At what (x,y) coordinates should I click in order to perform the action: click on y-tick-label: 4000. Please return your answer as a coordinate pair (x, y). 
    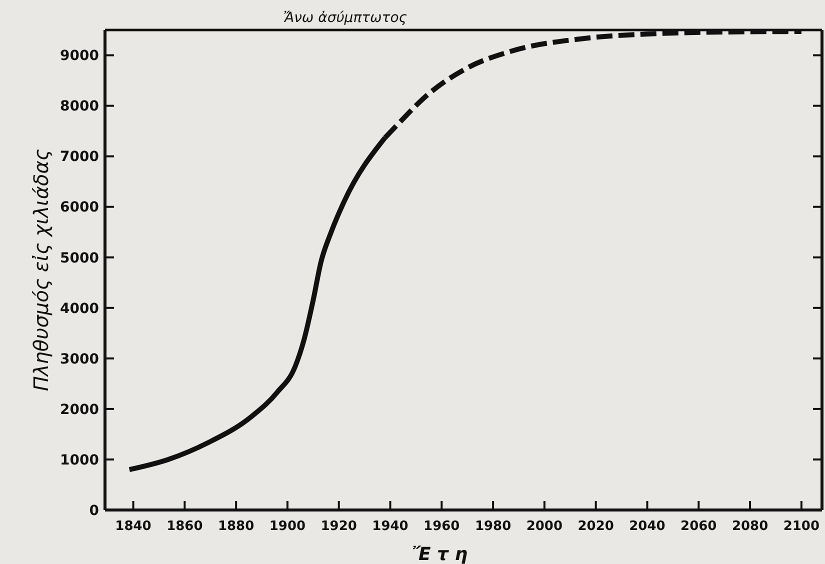
    Looking at the image, I should click on (80, 308).